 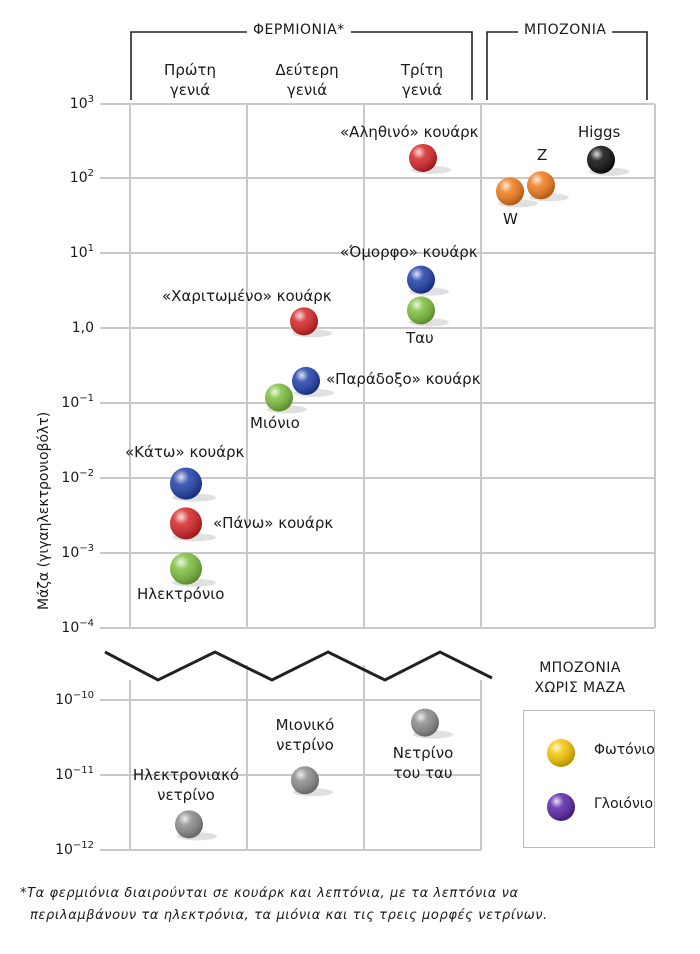 What do you see at coordinates (77, 402) in the screenshot?
I see `tick-1e-1: 10⁻¹` at bounding box center [77, 402].